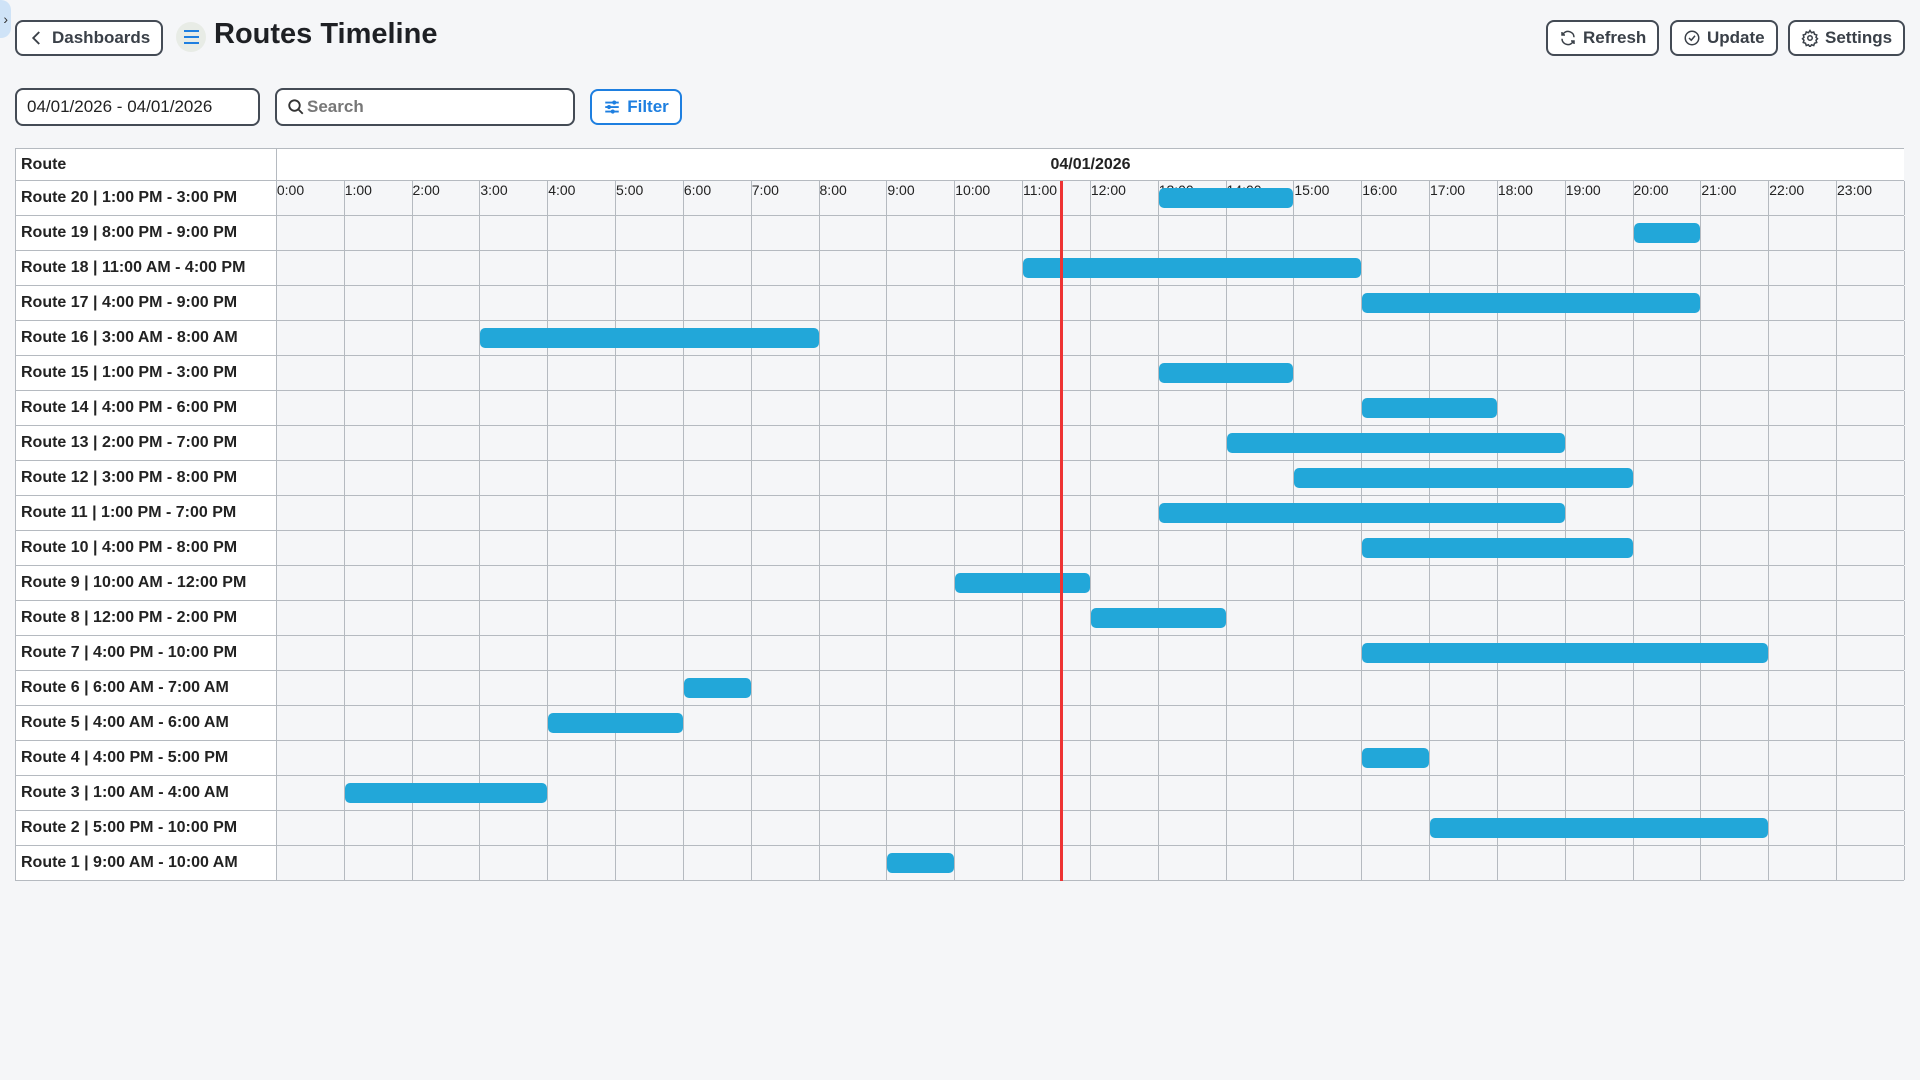  I want to click on route-row: Route 14 | 4:00 PM - 6:00 PM, so click(960, 408).